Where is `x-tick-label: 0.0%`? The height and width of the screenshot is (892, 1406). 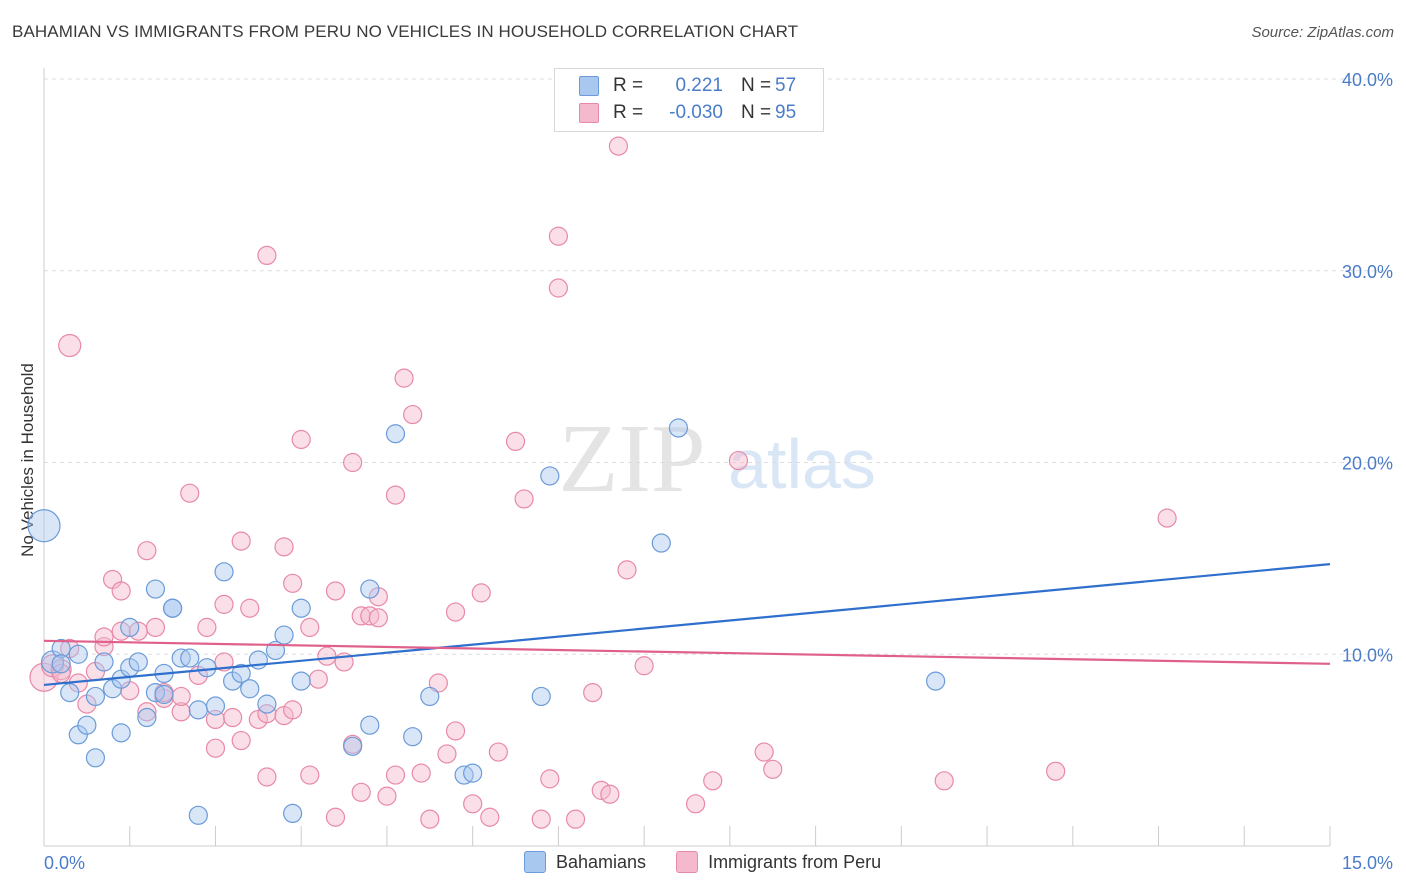
x-tick-label: 0.0% is located at coordinates (64, 863).